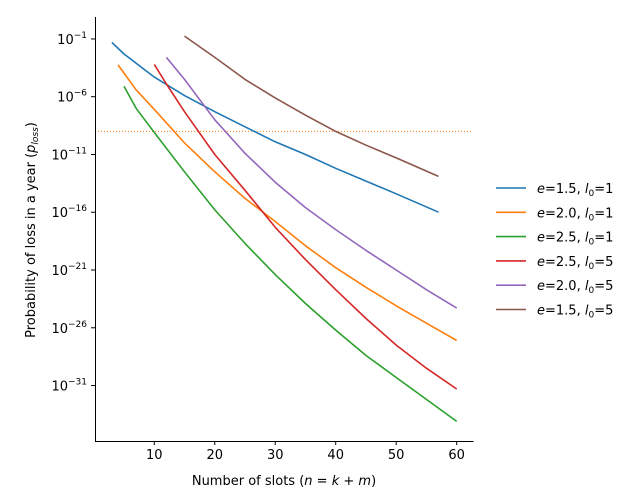 The image size is (631, 504). What do you see at coordinates (72, 39) in the screenshot?
I see `y-tick-label: 10⁻¹` at bounding box center [72, 39].